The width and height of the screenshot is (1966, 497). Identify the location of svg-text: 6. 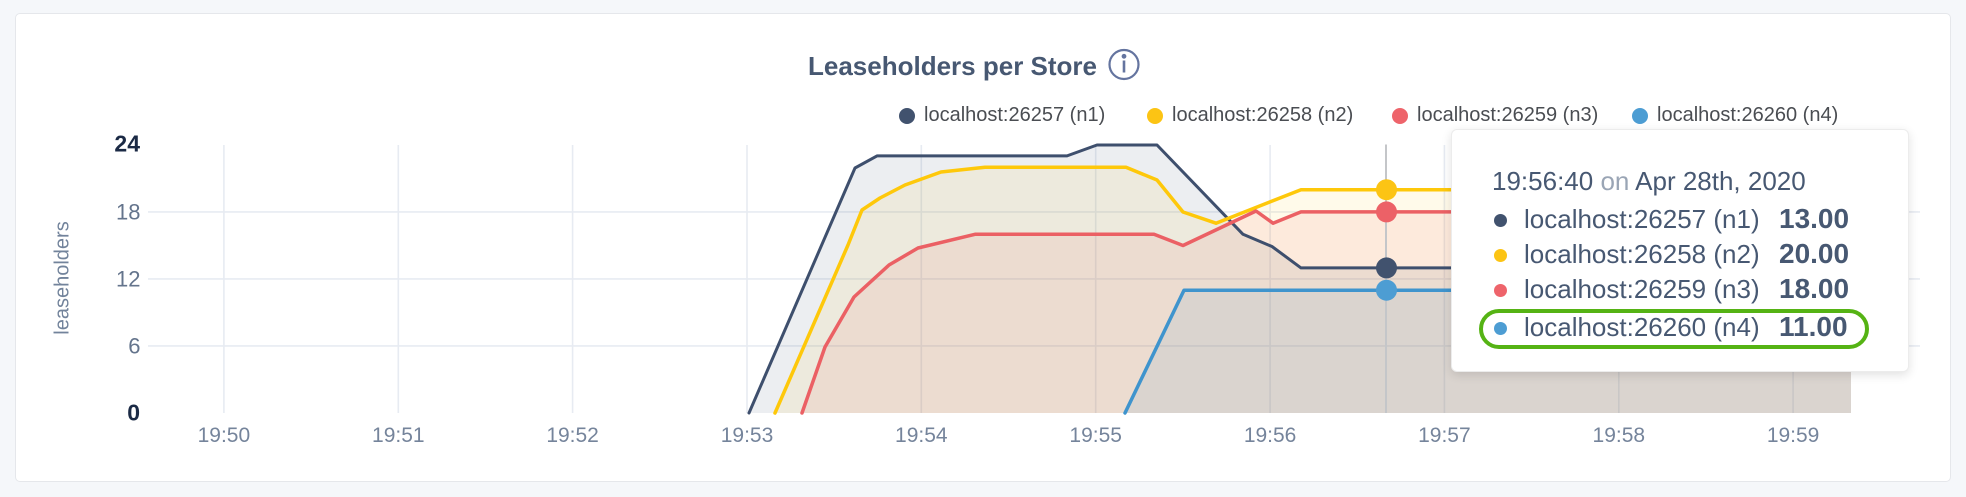
(134, 346).